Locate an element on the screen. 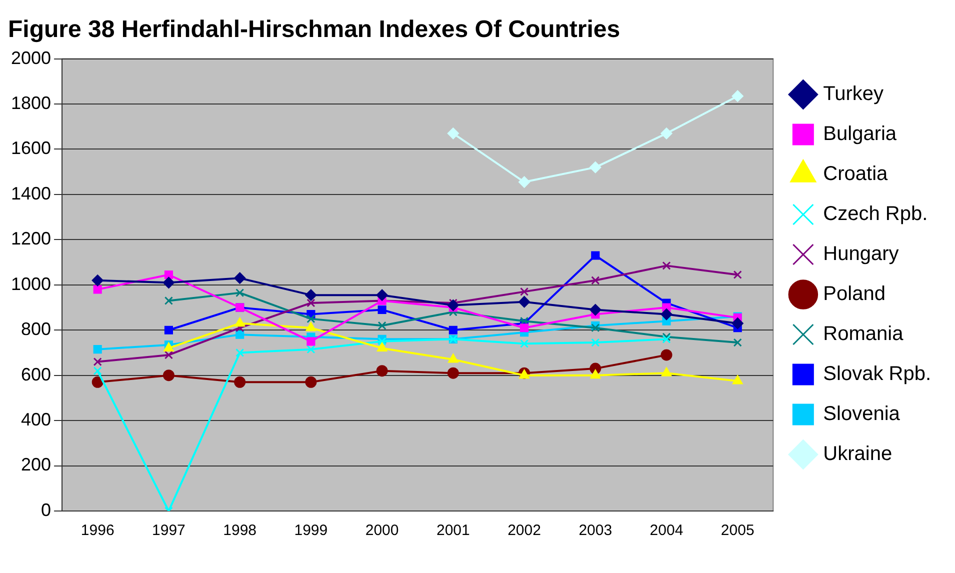  x-tick-label: 1999 is located at coordinates (311, 531).